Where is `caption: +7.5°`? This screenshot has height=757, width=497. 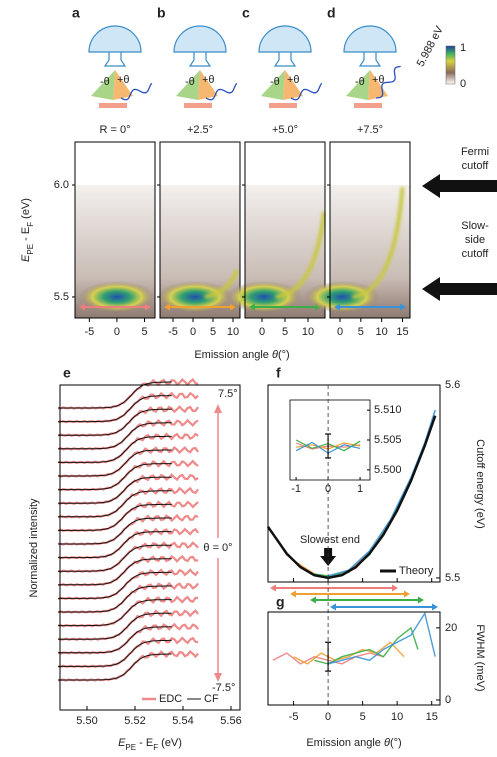
caption: +7.5° is located at coordinates (370, 130).